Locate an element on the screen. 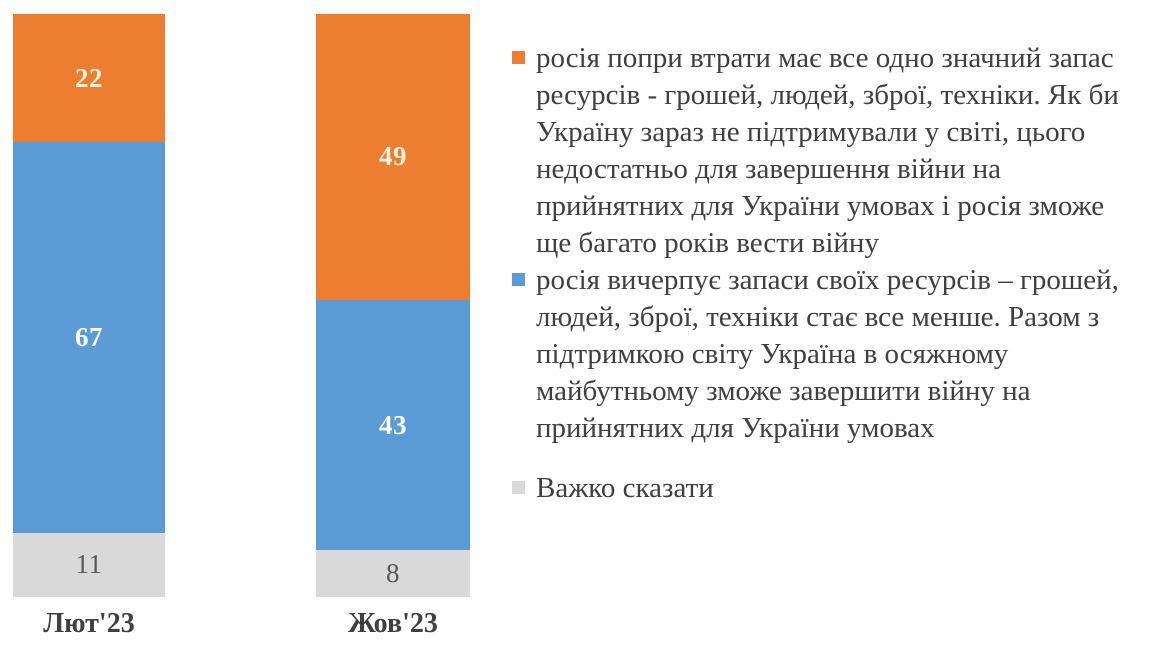 This screenshot has width=1175, height=665. legend-swatch-blue-icon is located at coordinates (518, 279).